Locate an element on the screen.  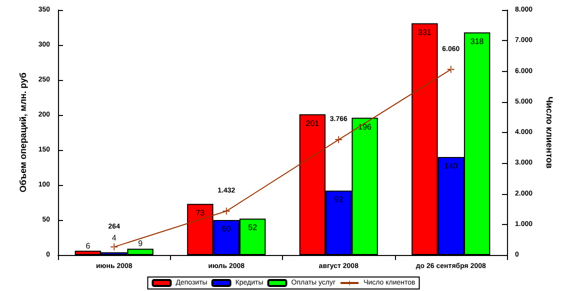
data-label: 201 is located at coordinates (313, 123).